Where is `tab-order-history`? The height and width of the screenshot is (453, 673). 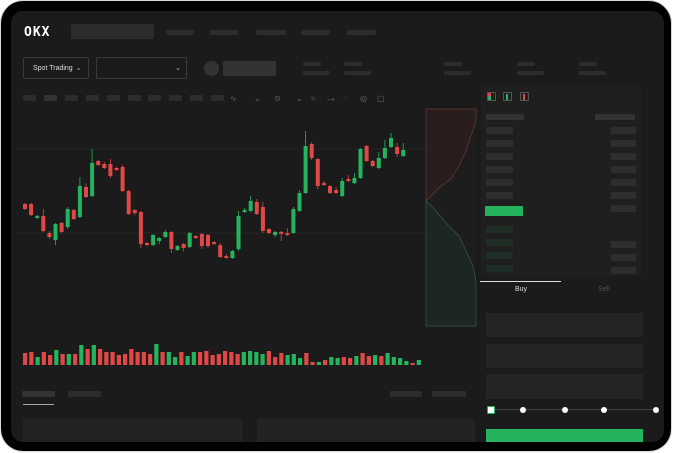
tab-order-history is located at coordinates (84, 394).